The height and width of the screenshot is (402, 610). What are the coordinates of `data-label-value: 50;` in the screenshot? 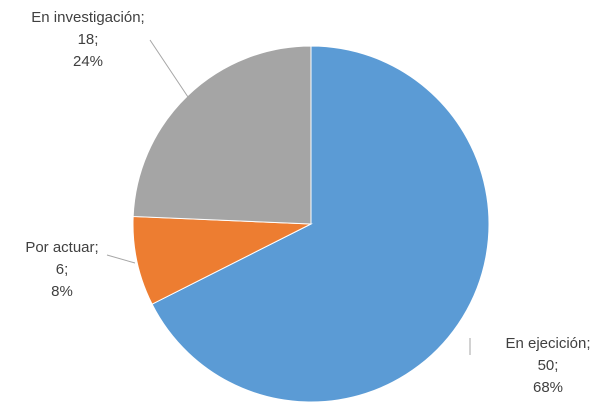 It's located at (548, 365).